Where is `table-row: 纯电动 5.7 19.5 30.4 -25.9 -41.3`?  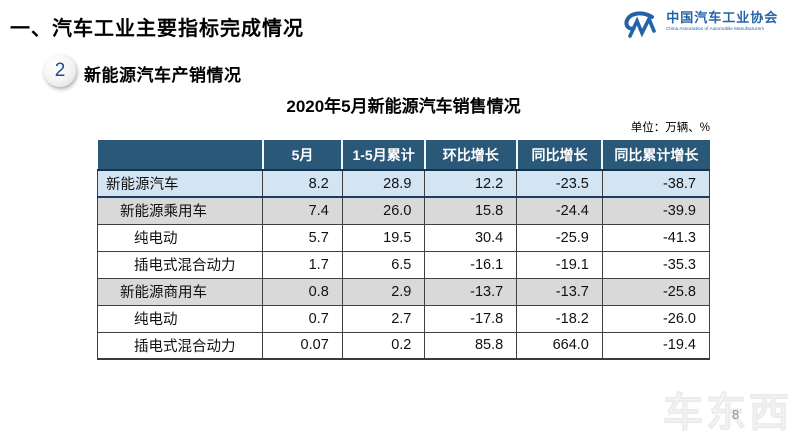 table-row: 纯电动 5.7 19.5 30.4 -25.9 -41.3 is located at coordinates (403, 237).